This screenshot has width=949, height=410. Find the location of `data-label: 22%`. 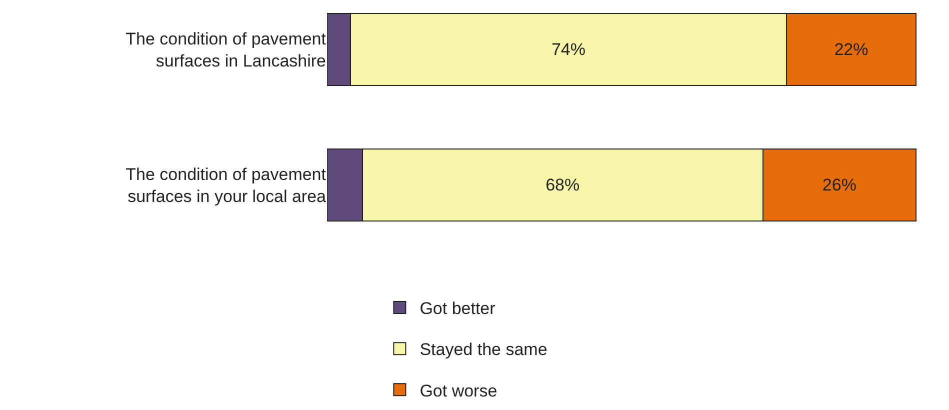

data-label: 22% is located at coordinates (851, 49).